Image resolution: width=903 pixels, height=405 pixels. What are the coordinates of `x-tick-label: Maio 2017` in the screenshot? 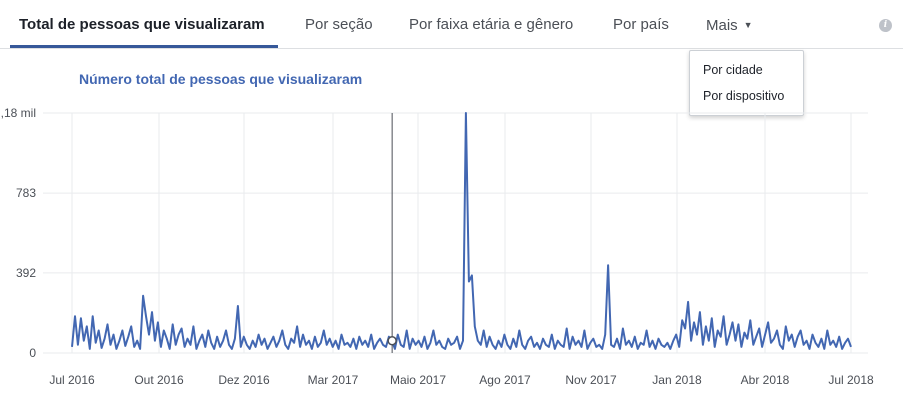 It's located at (418, 380).